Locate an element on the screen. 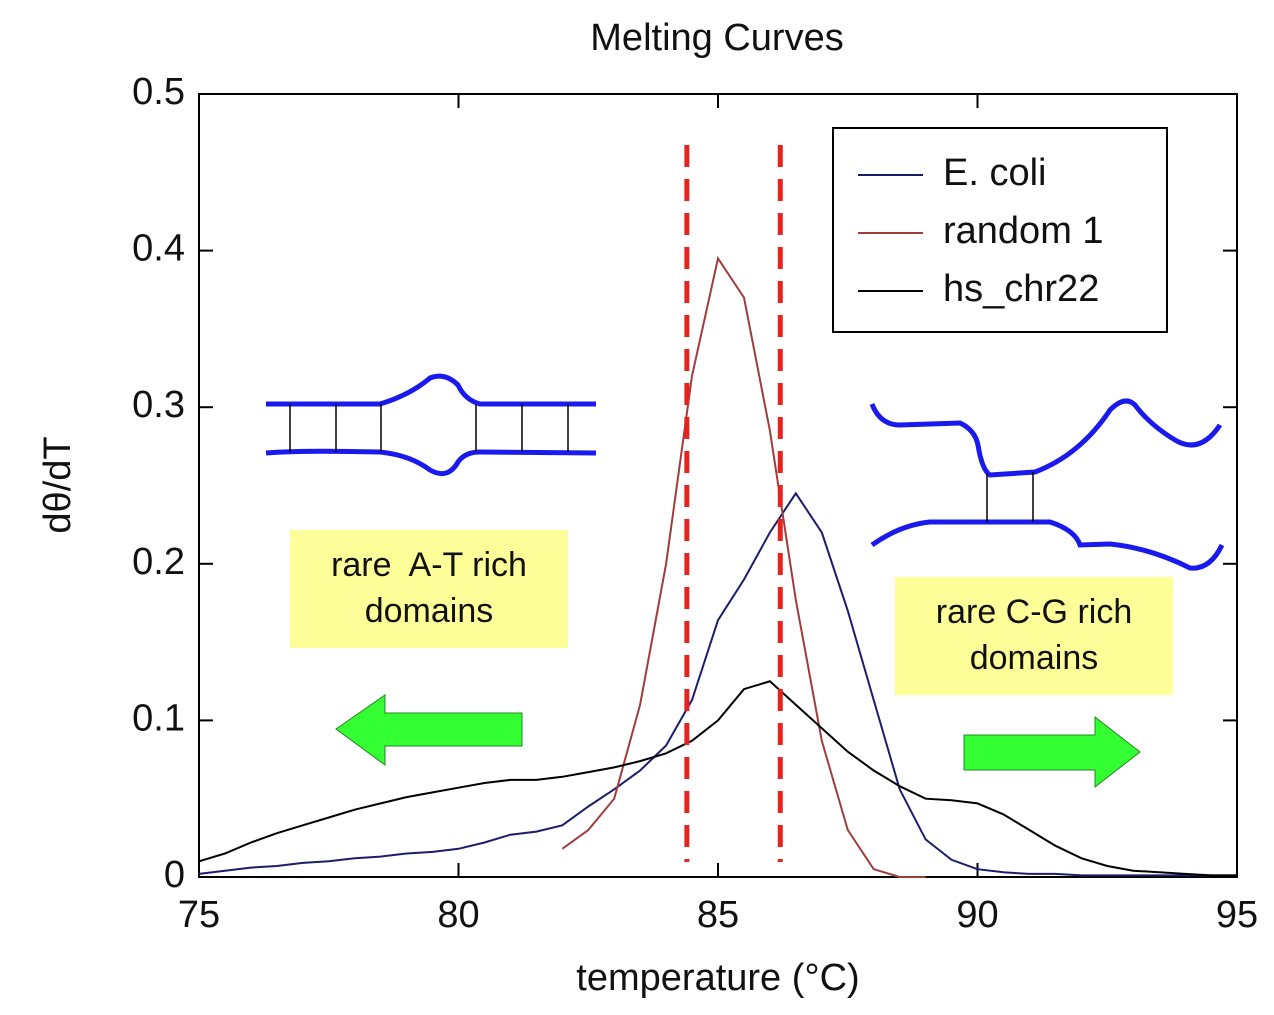 Image resolution: width=1274 pixels, height=1015 pixels. x-tick-label: 80 is located at coordinates (458, 915).